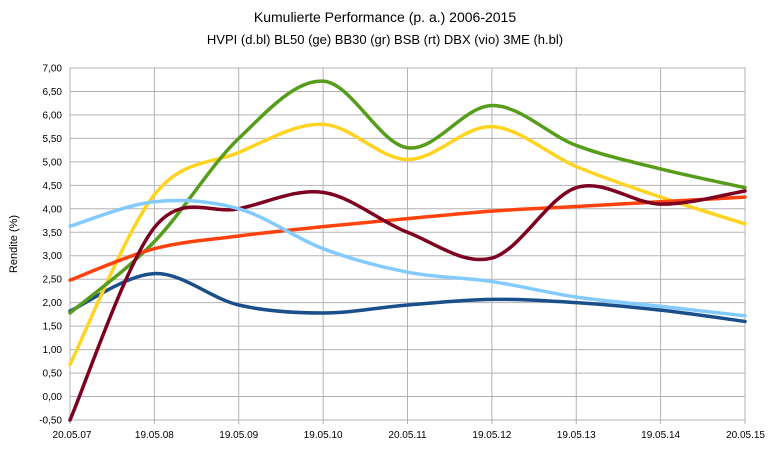 This screenshot has height=461, width=770. Describe the element at coordinates (53, 186) in the screenshot. I see `y-tick-label: 4,50` at that location.